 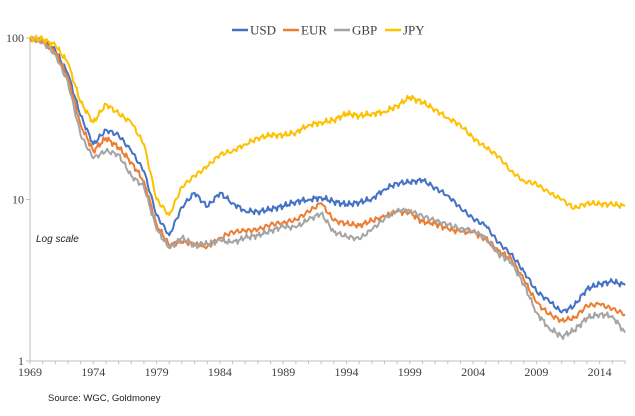 I want to click on y-tick-label: 1, so click(x=21, y=361).